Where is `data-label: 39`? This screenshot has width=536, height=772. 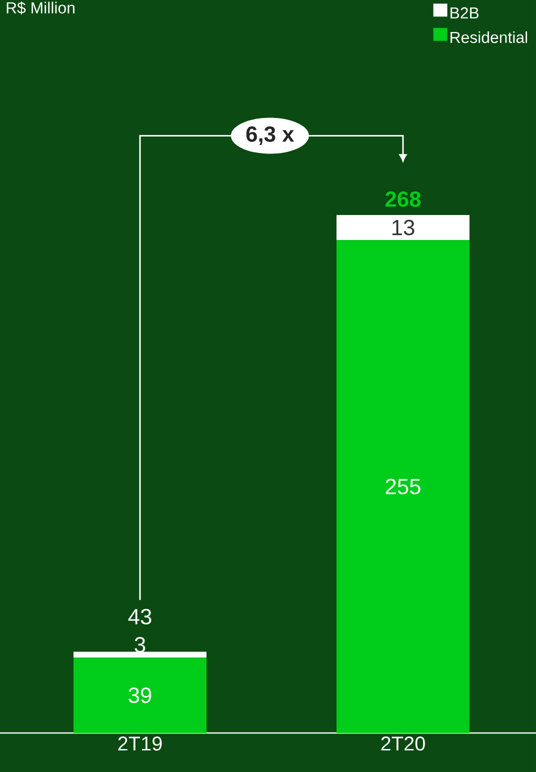
data-label: 39 is located at coordinates (140, 696).